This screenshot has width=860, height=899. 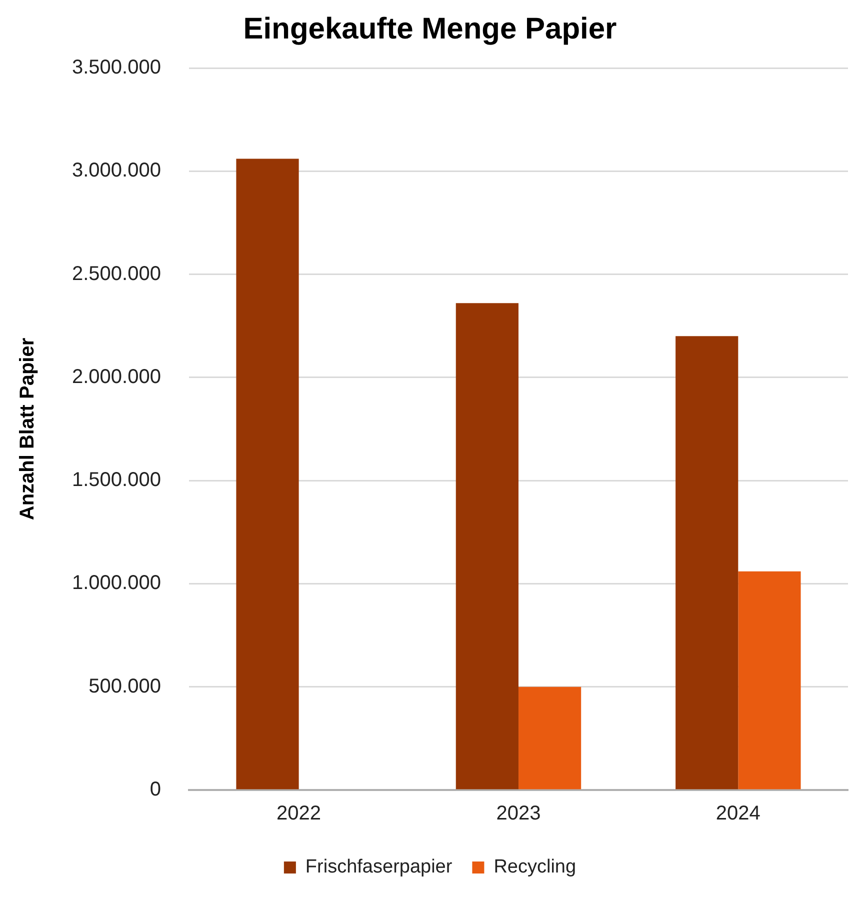 What do you see at coordinates (379, 867) in the screenshot?
I see `legend-label: Frischfaserpapier` at bounding box center [379, 867].